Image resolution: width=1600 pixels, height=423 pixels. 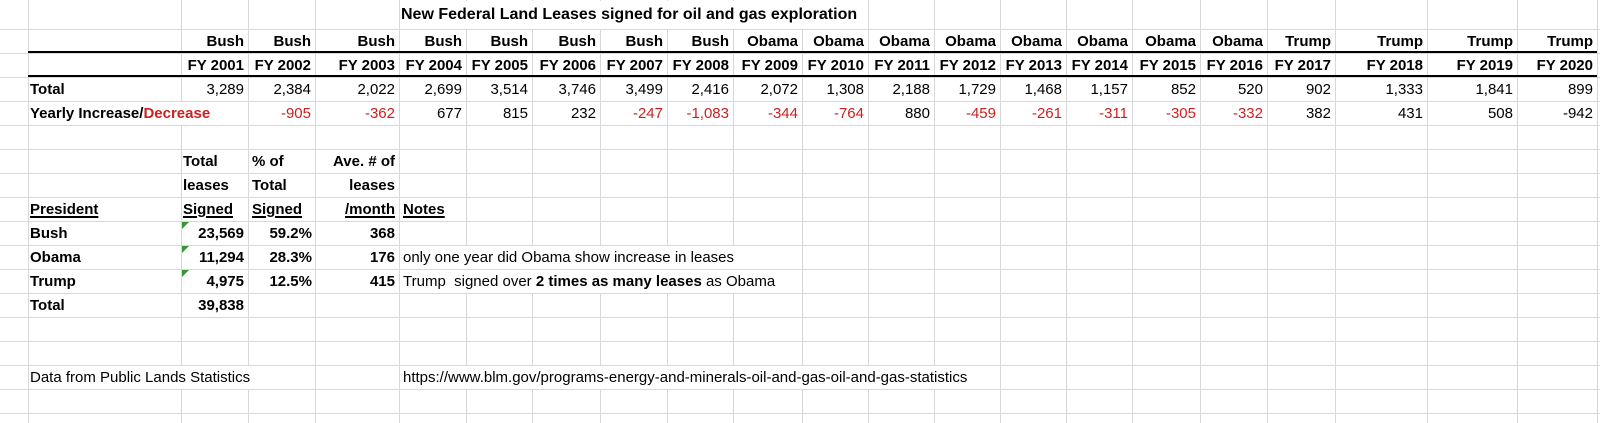 I want to click on summary-pct-total: 12.5%, so click(x=290, y=281).